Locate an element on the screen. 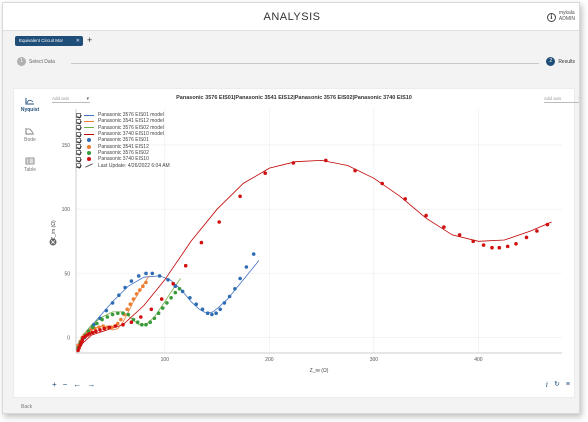  user-name: mykala is located at coordinates (566, 13).